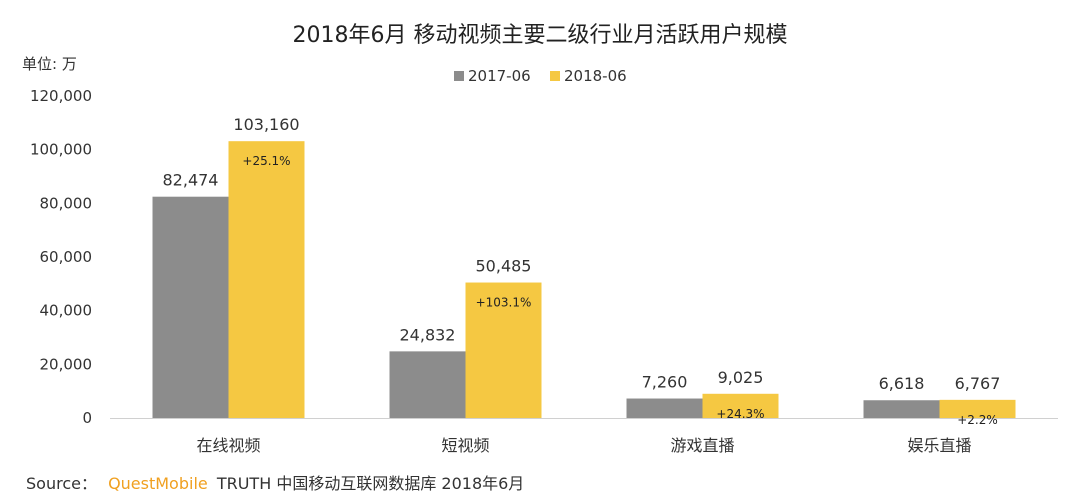 This screenshot has height=503, width=1080. What do you see at coordinates (428, 334) in the screenshot?
I see `data-label: 24,832` at bounding box center [428, 334].